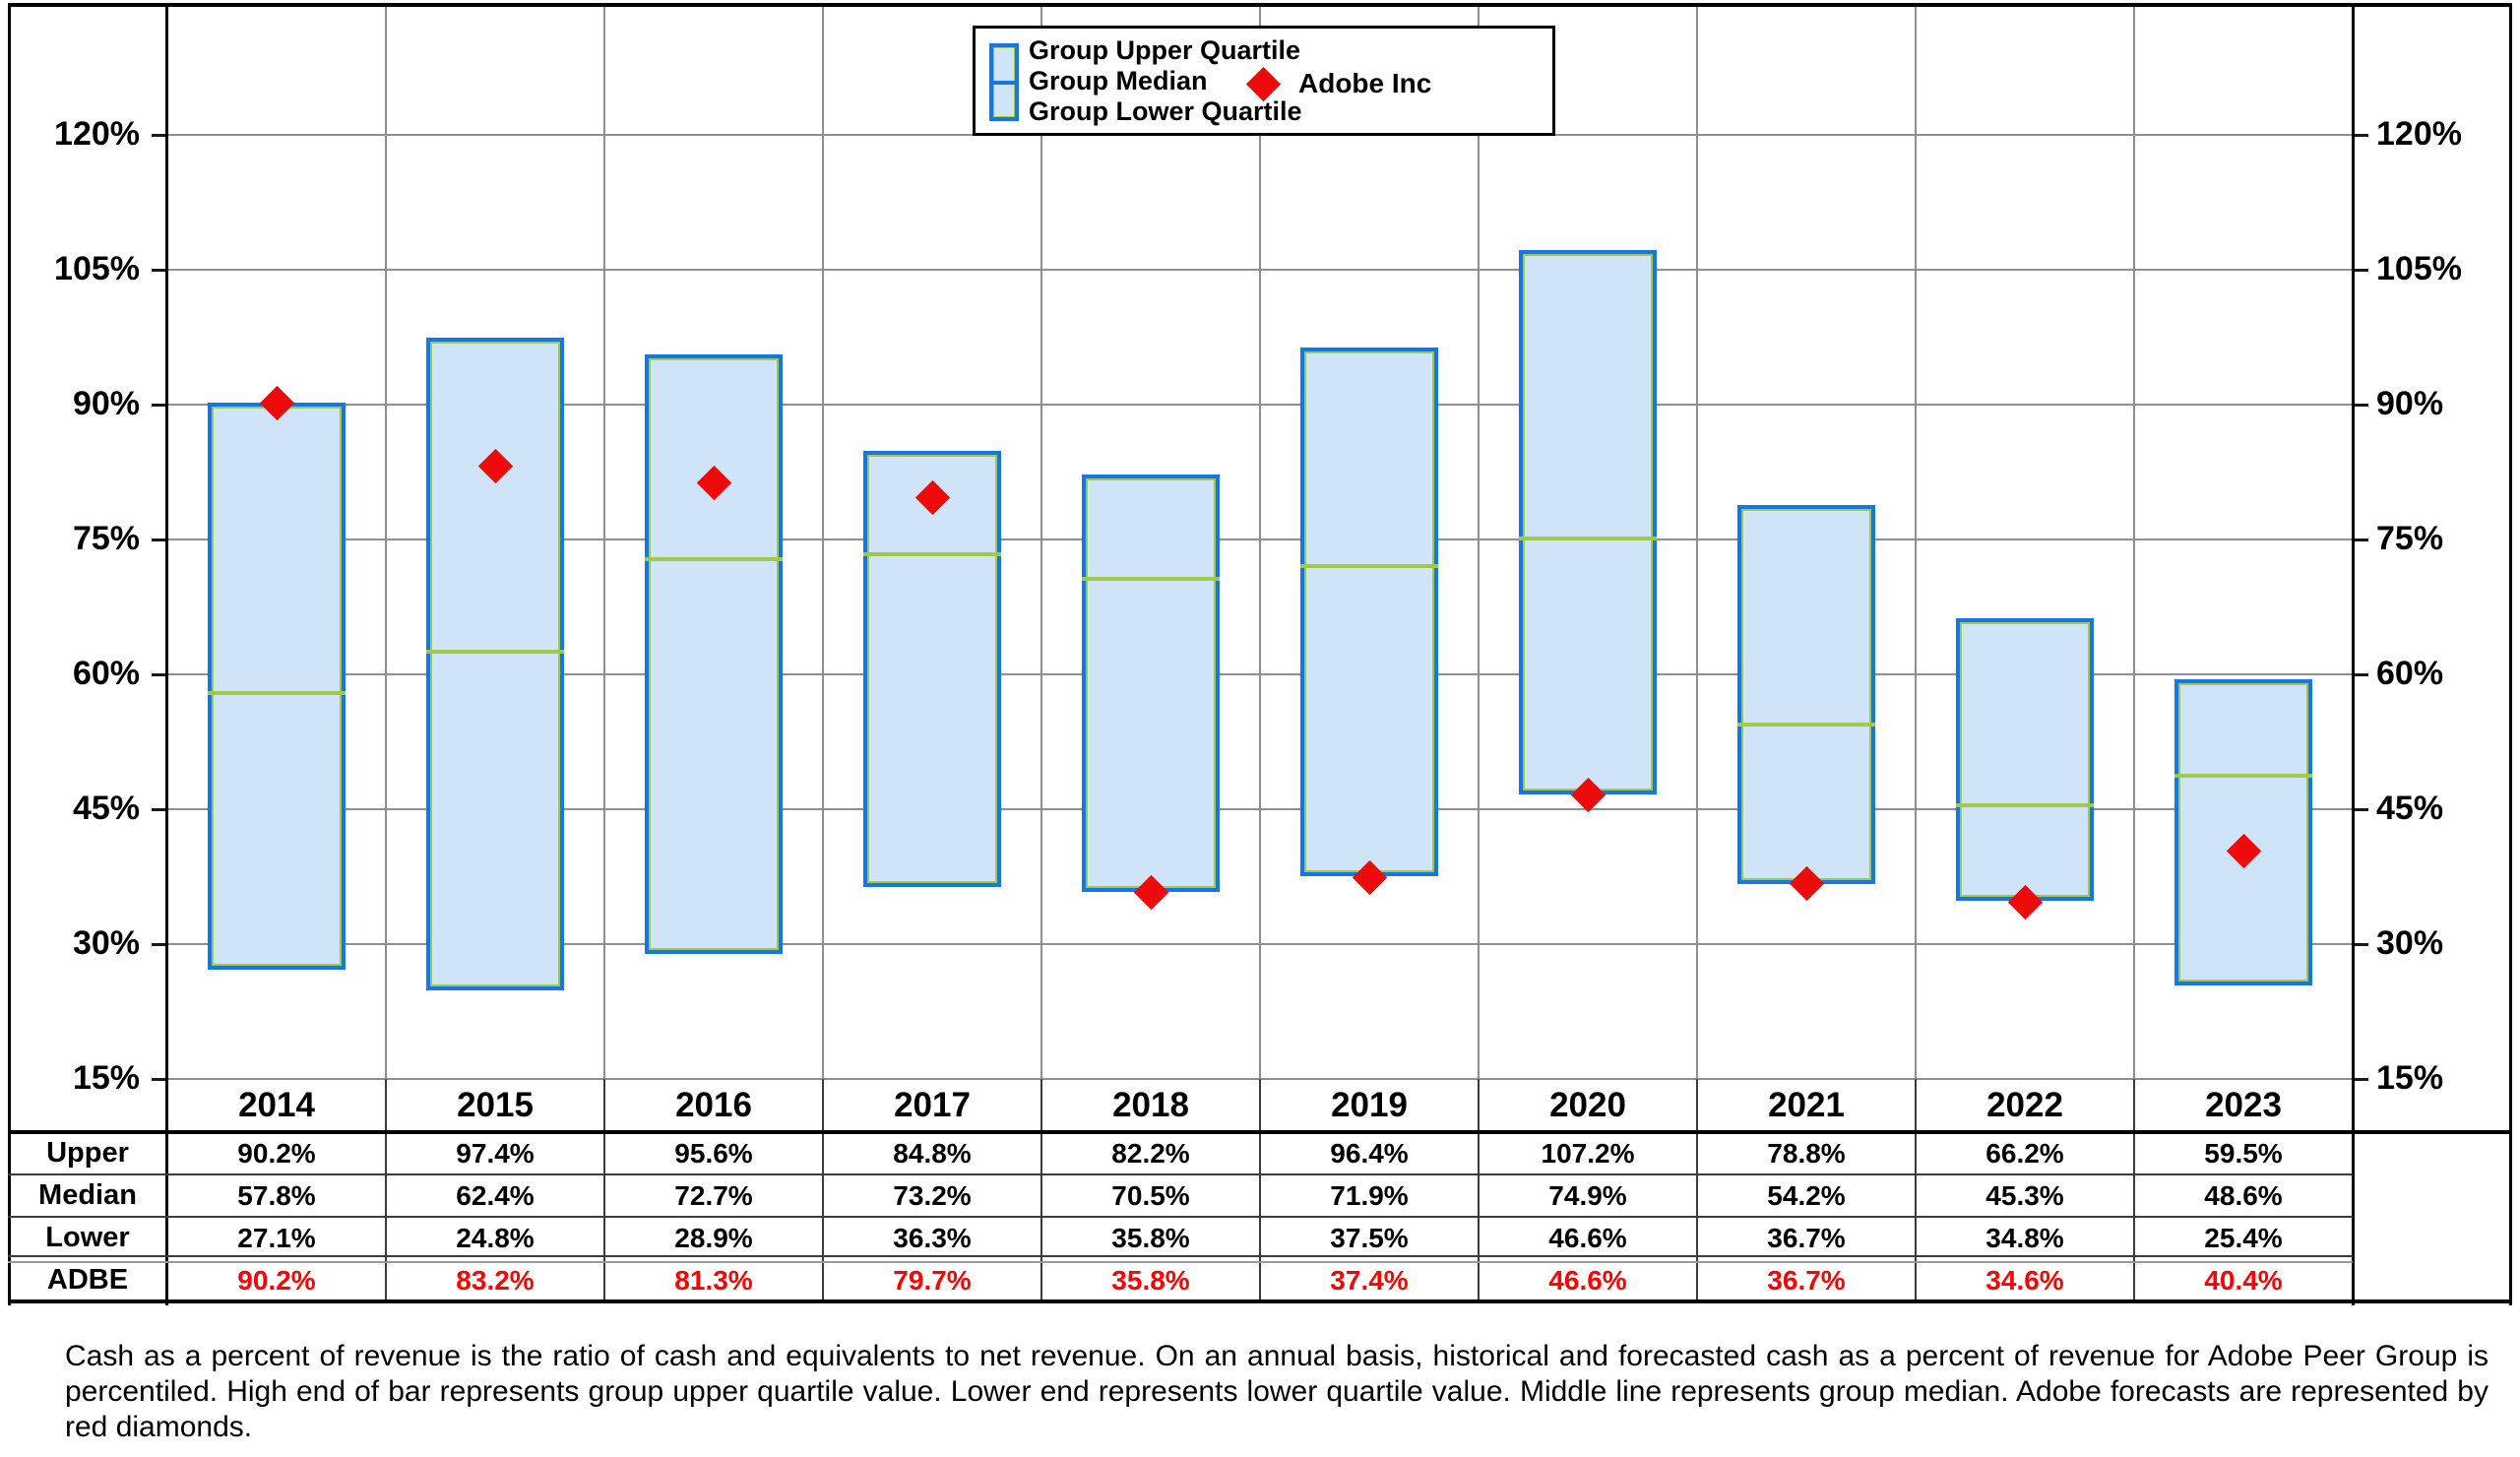 The width and height of the screenshot is (2520, 1457). I want to click on table-bottom-border, so click(1260, 1301).